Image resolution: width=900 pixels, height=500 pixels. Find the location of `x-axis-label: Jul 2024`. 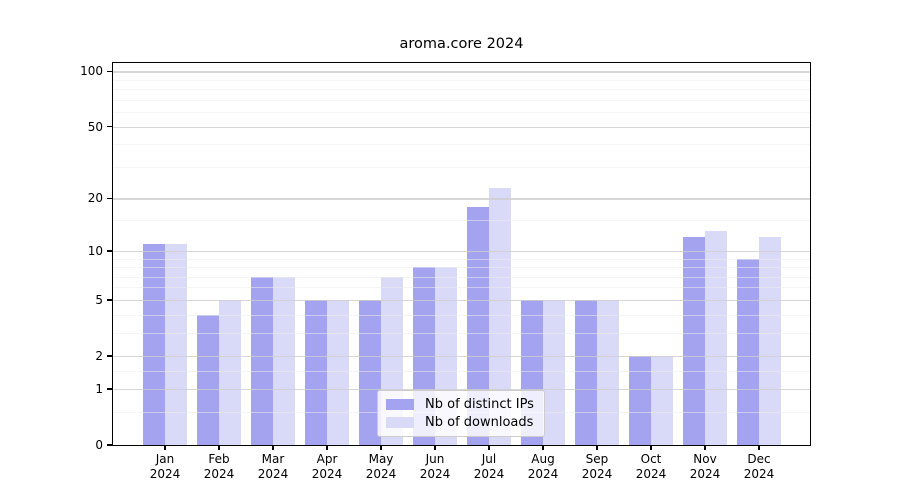

x-axis-label: Jul 2024 is located at coordinates (489, 467).